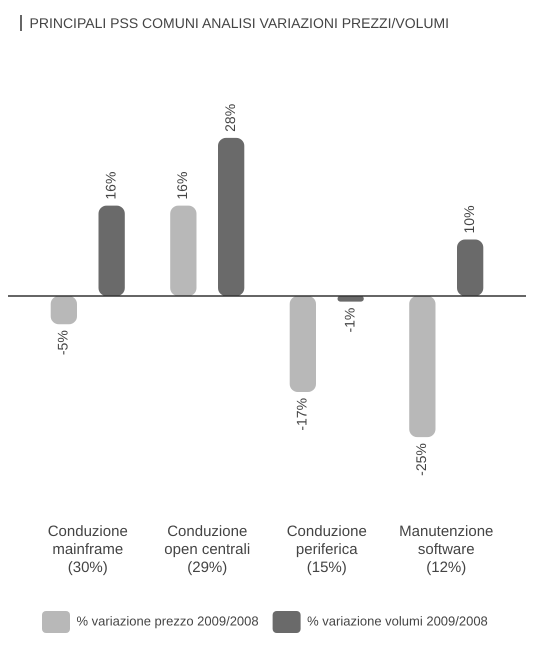 The image size is (534, 655). Describe the element at coordinates (397, 621) in the screenshot. I see `legend-label: % variazione volumi 2009/2008` at that location.